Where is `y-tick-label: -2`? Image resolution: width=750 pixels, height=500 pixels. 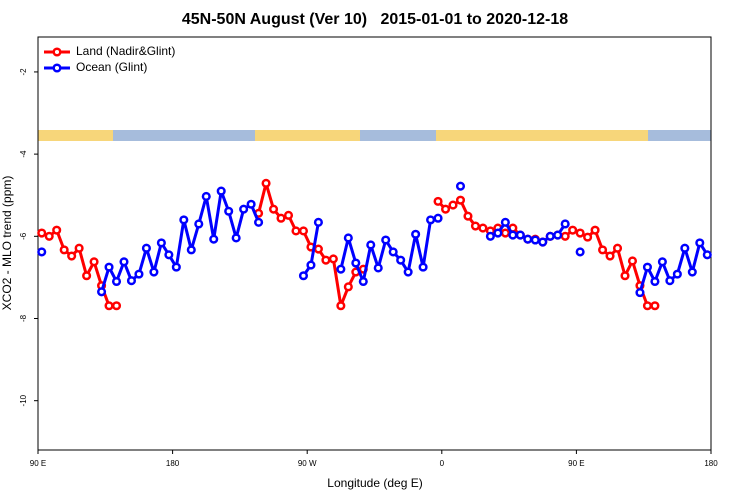 y-tick-label: -2 is located at coordinates (23, 72).